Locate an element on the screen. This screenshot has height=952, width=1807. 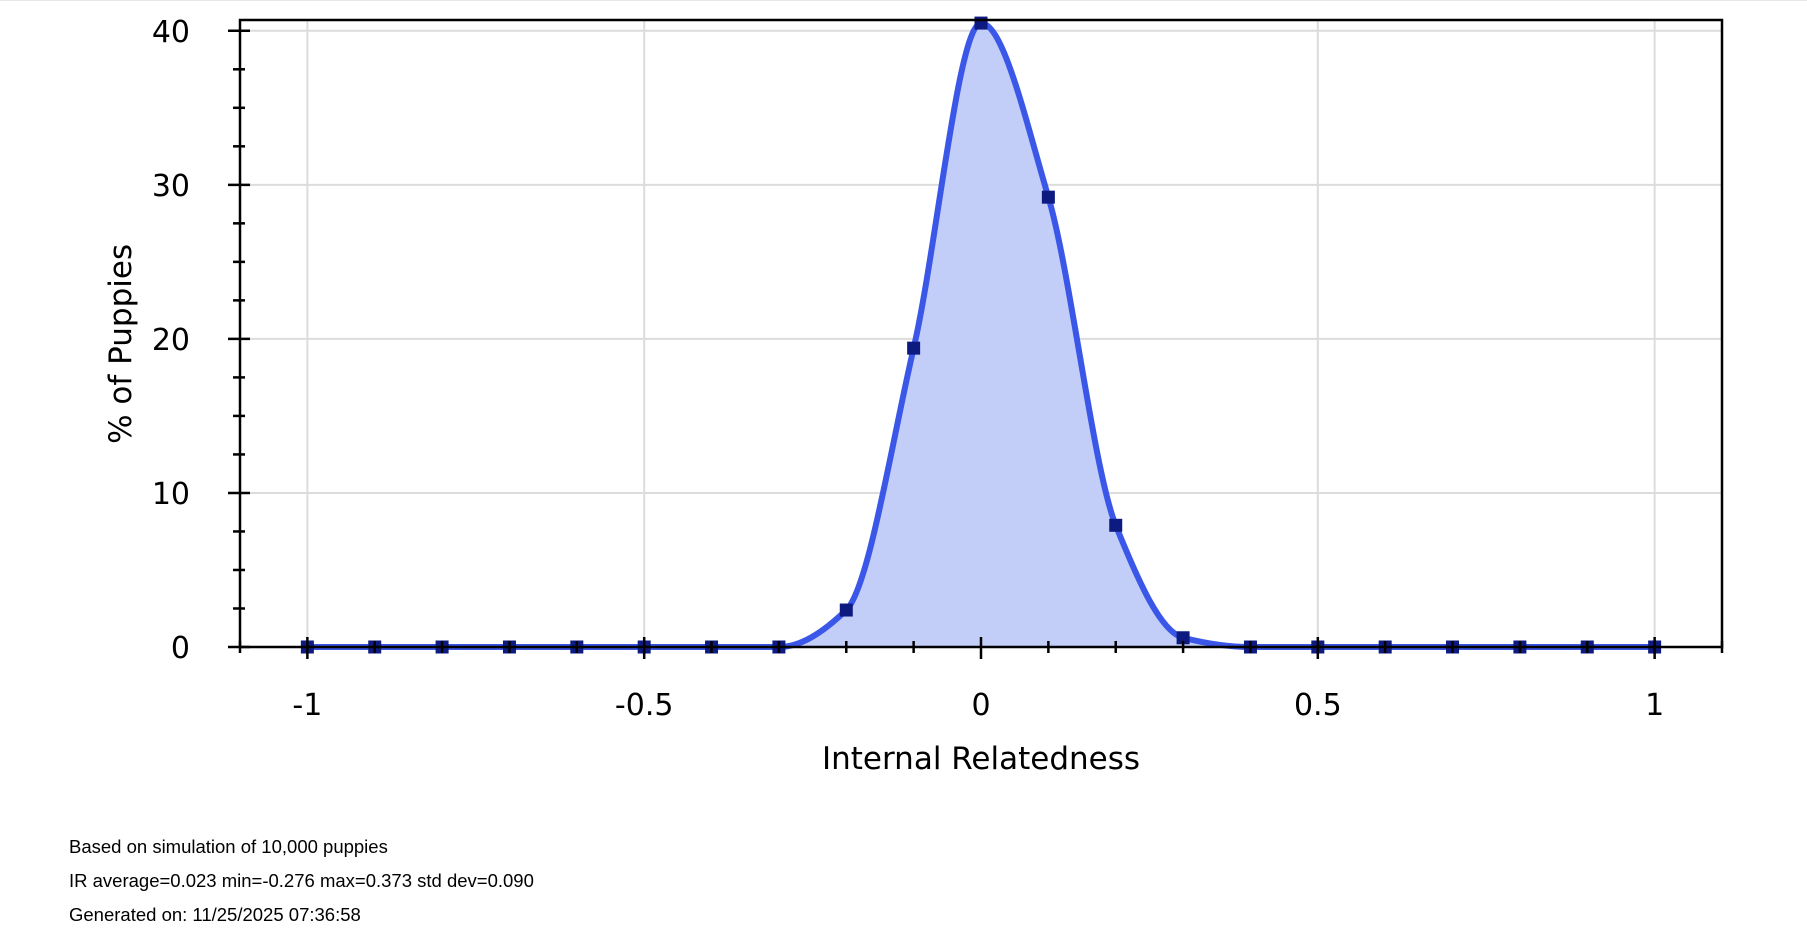
top-rule is located at coordinates (903, 0).